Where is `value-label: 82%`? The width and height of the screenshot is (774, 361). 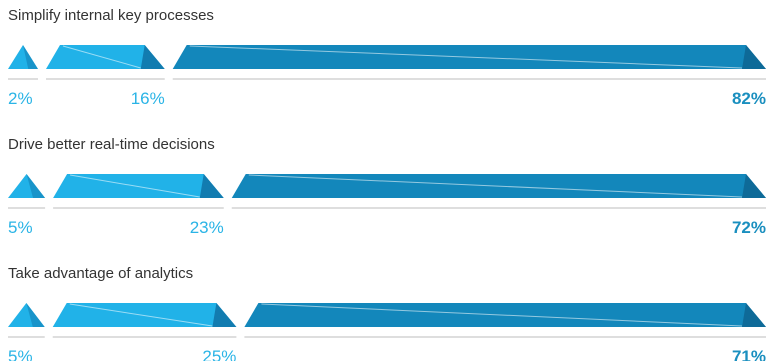
value-label: 82% is located at coordinates (749, 98).